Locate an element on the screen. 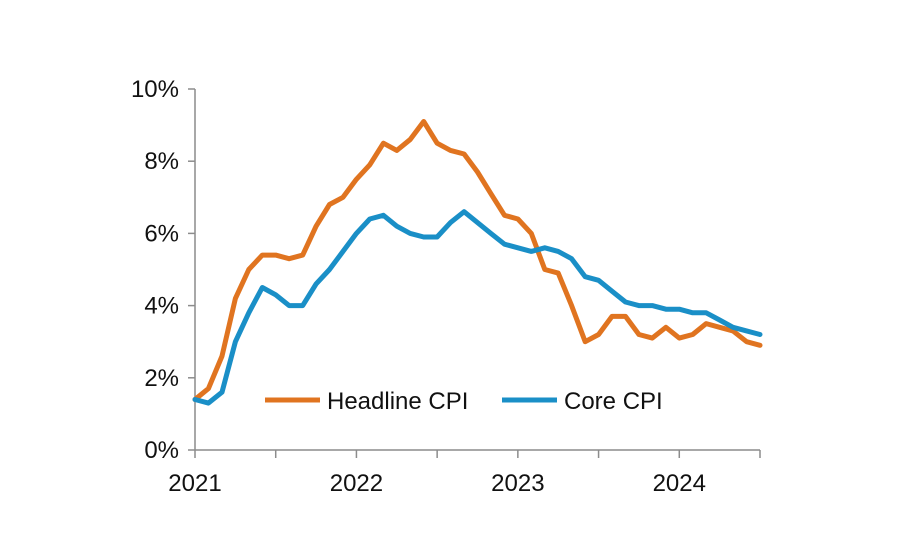 Image resolution: width=900 pixels, height=545 pixels. x-tick-label: 2024 is located at coordinates (679, 483).